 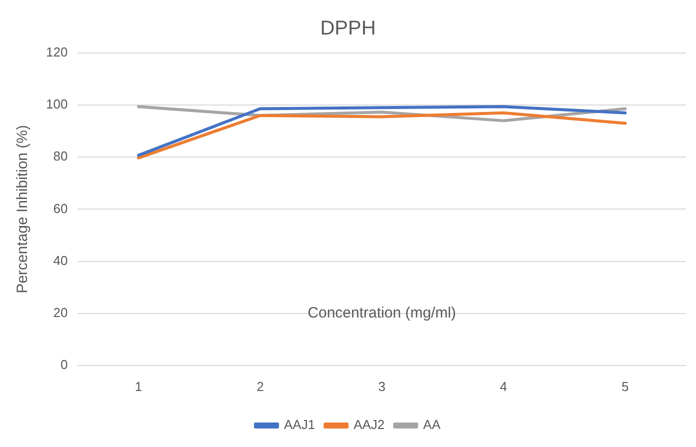 What do you see at coordinates (23, 209) in the screenshot?
I see `y-axis-title: Percentage Inhibition (%)` at bounding box center [23, 209].